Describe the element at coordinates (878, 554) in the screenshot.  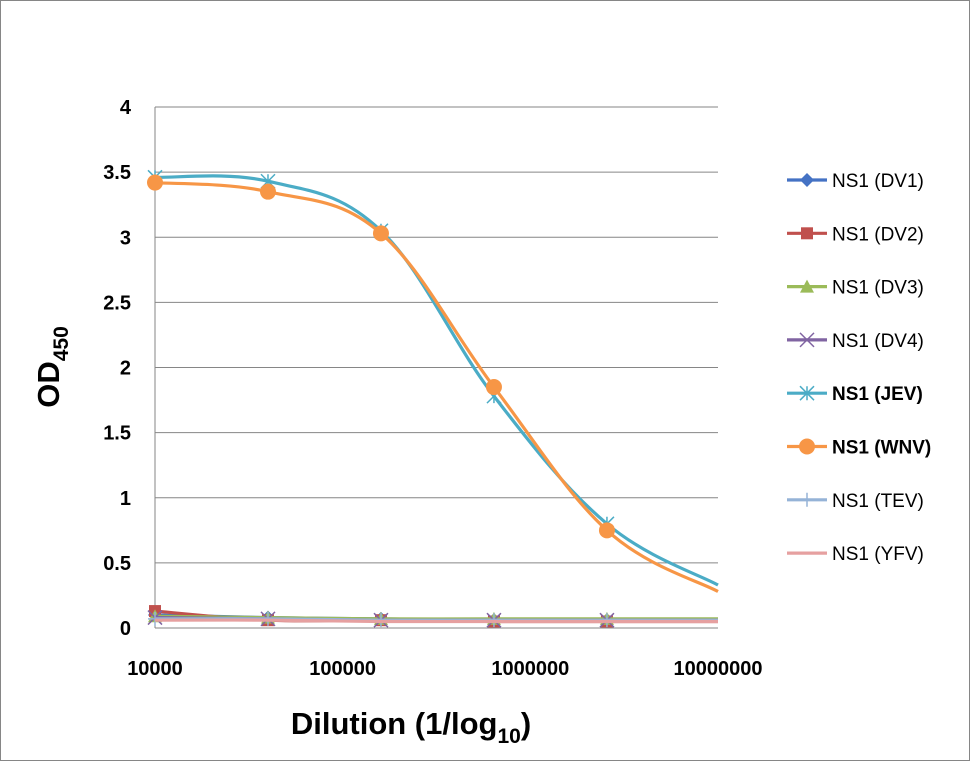
I see `legend-label: NS1 (YFV)` at that location.